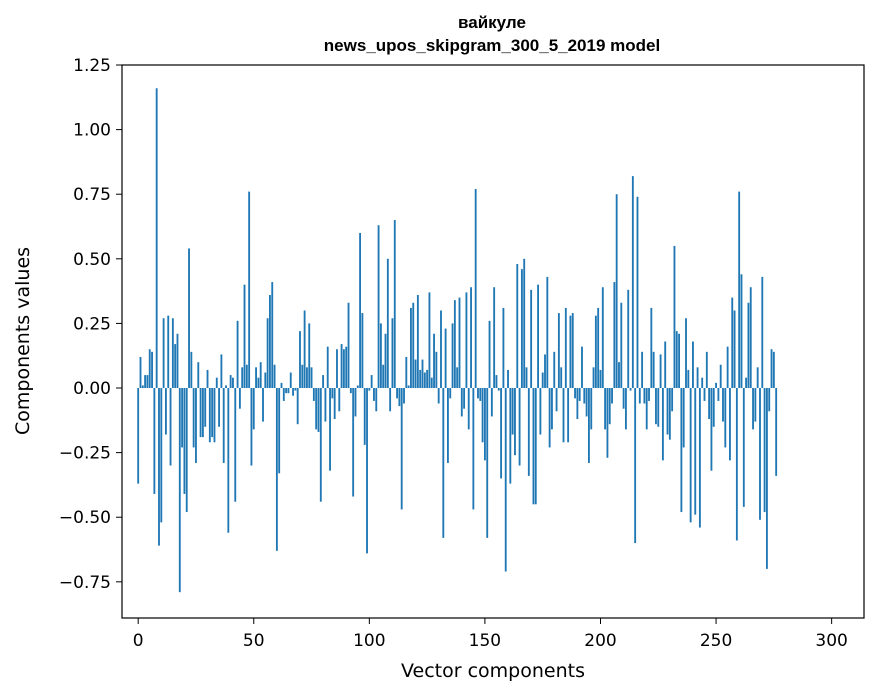  Describe the element at coordinates (92, 389) in the screenshot. I see `y-tick-label: 0.00` at that location.